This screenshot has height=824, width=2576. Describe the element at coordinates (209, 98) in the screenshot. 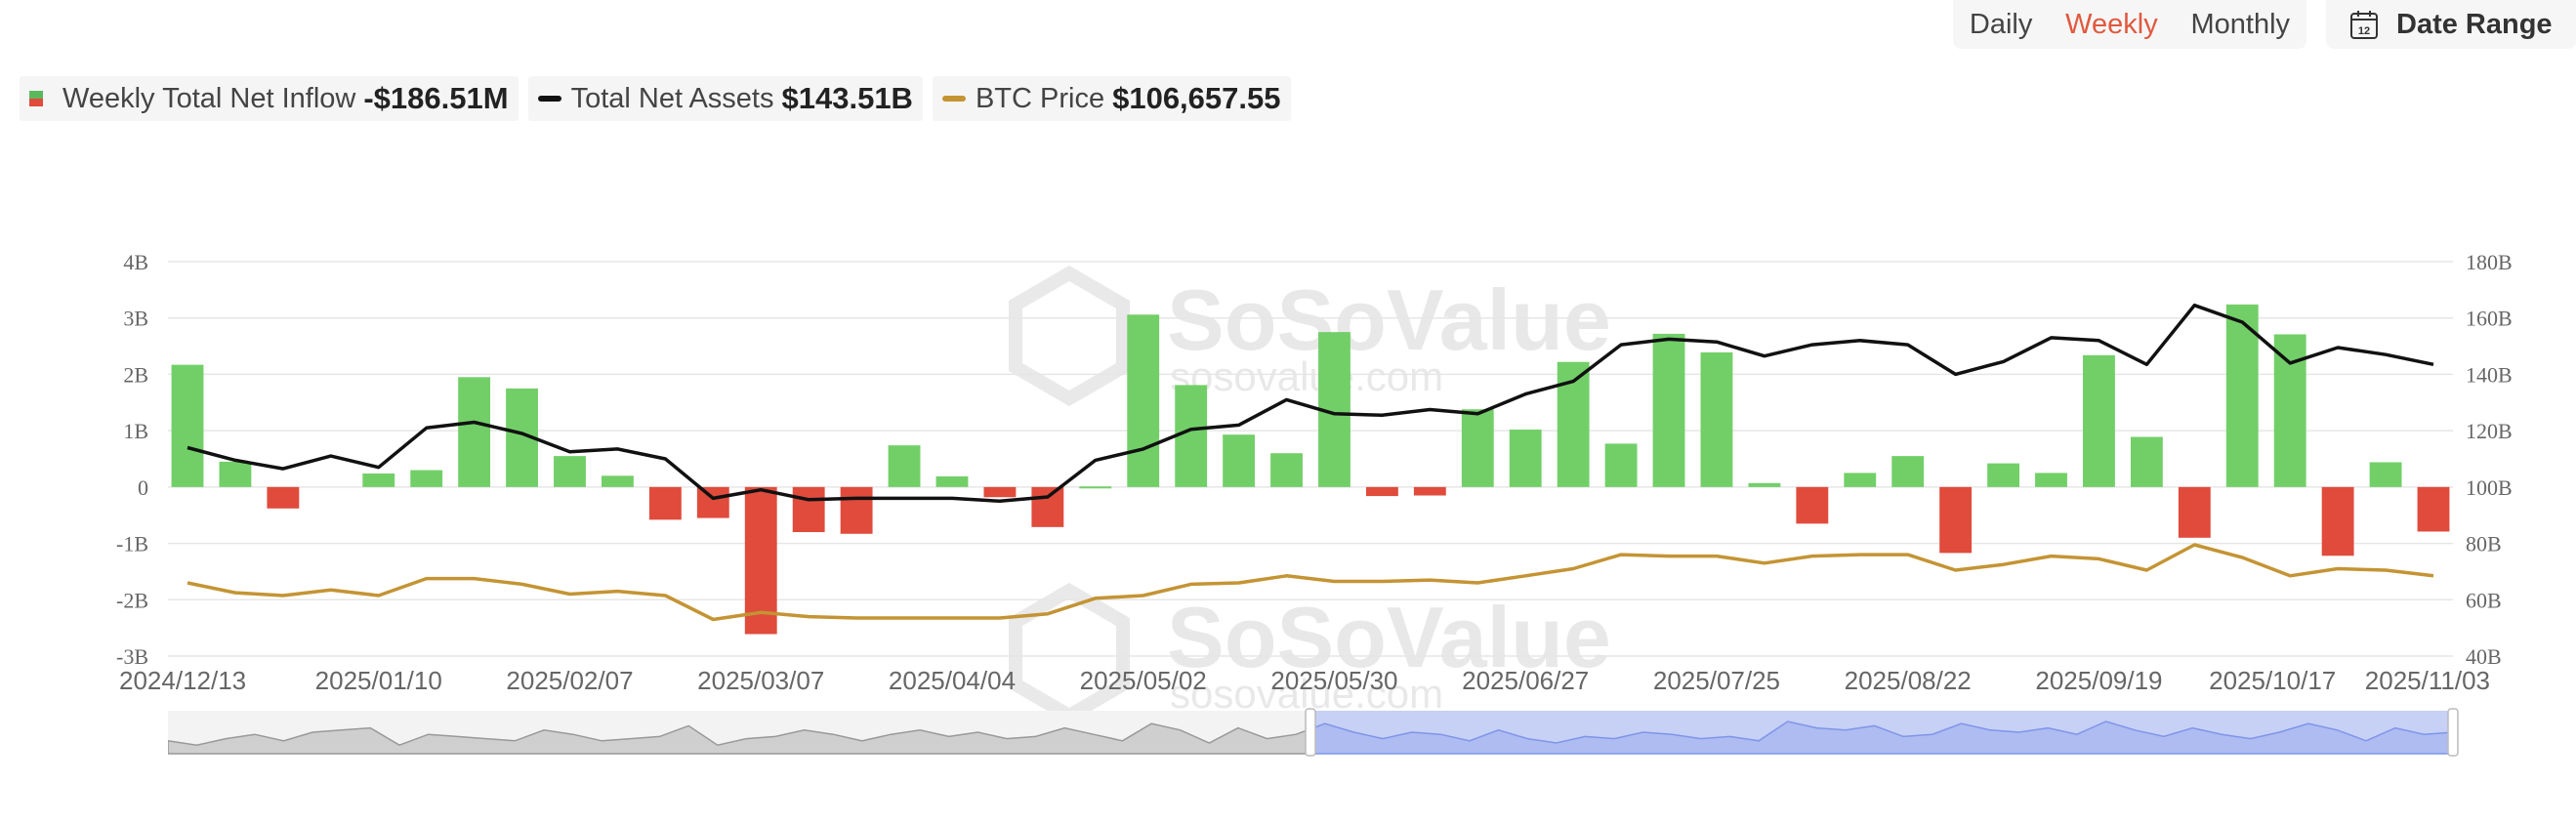

I see `legend-label-inflow: Weekly Total Net Inflow` at that location.